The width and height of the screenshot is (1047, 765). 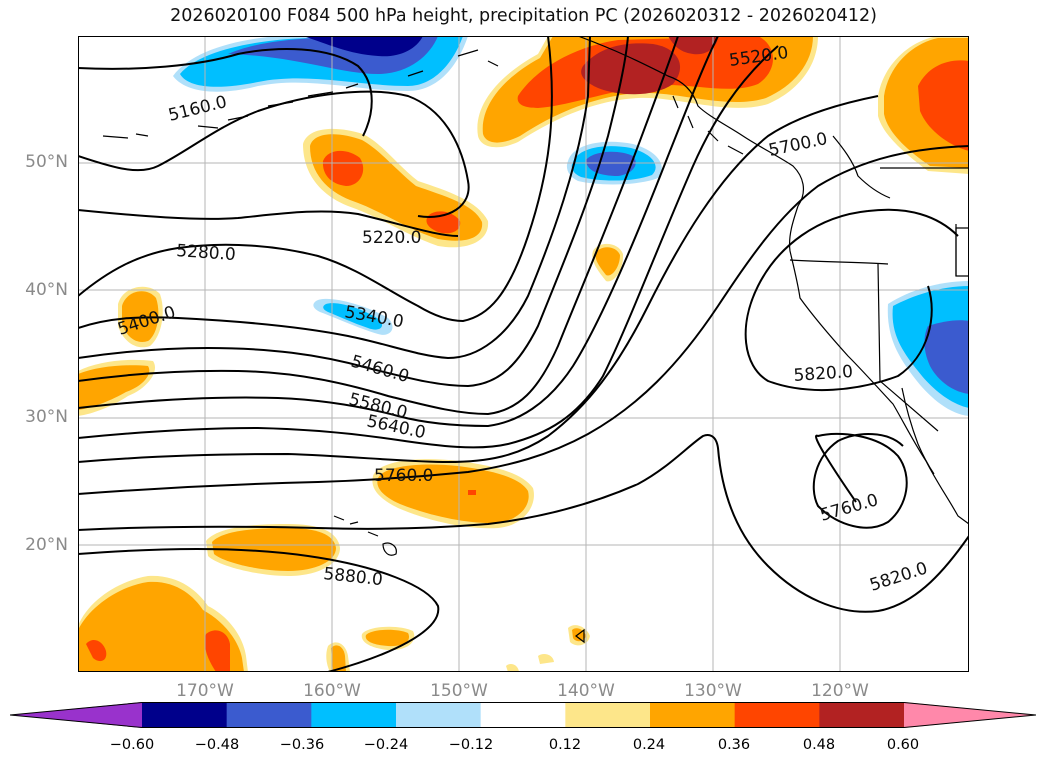 I want to click on lat-label: 40°N, so click(x=46, y=290).